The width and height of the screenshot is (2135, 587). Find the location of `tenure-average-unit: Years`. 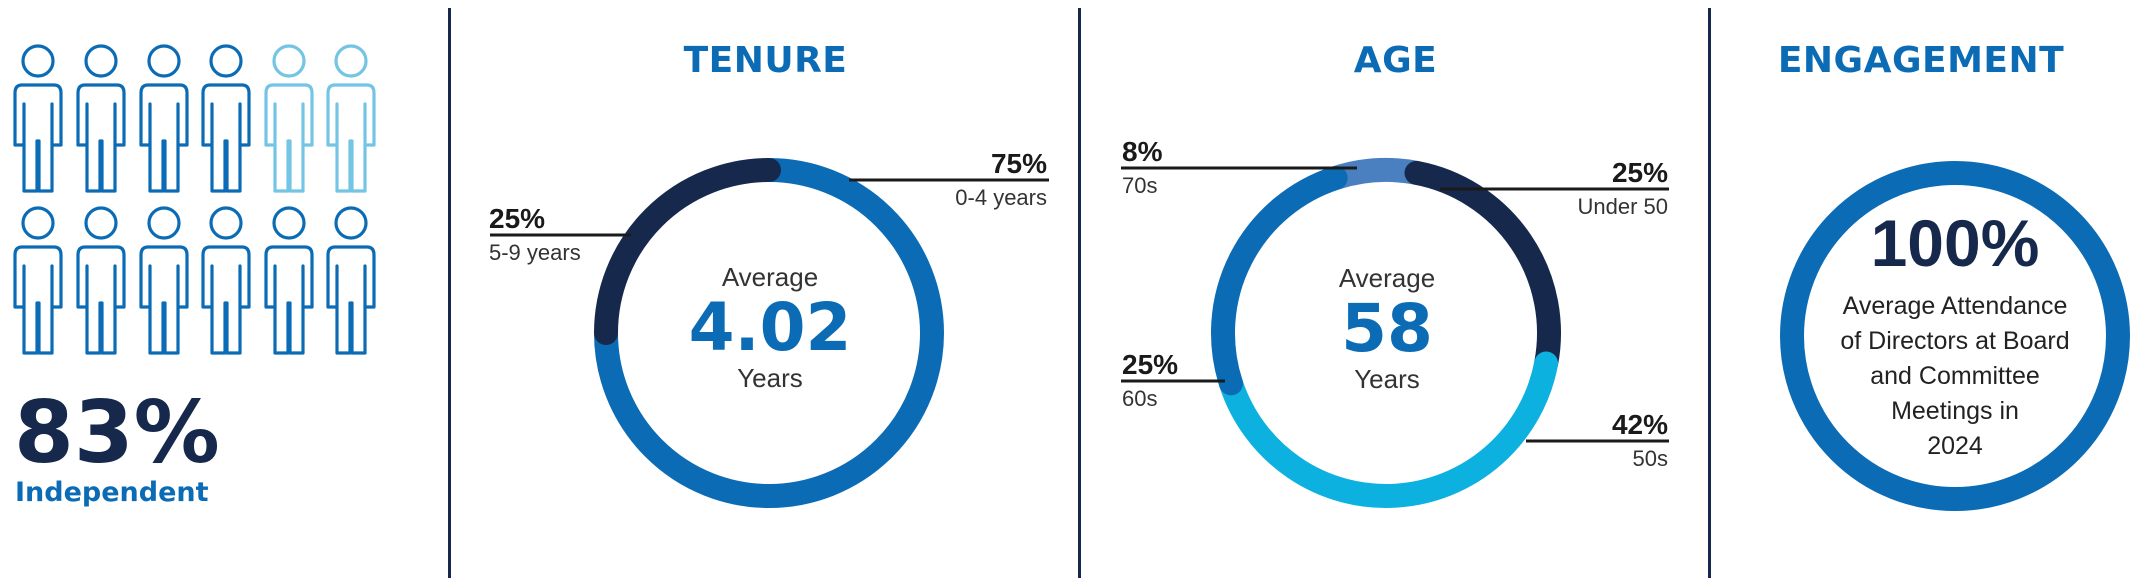

tenure-average-unit: Years is located at coordinates (770, 378).